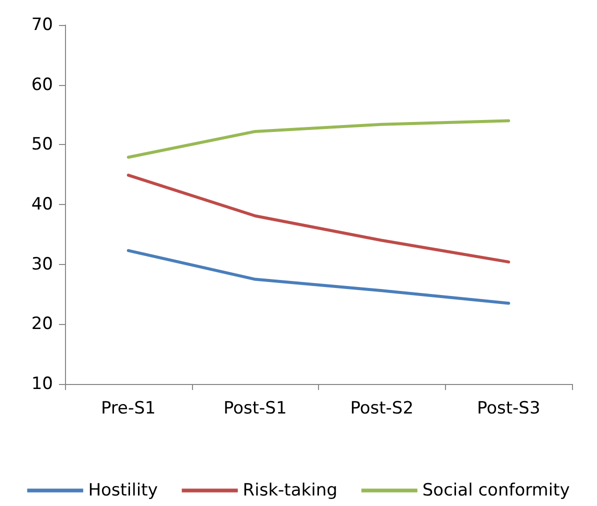 This screenshot has height=506, width=597. Describe the element at coordinates (123, 490) in the screenshot. I see `legend-label: Hostility` at that location.